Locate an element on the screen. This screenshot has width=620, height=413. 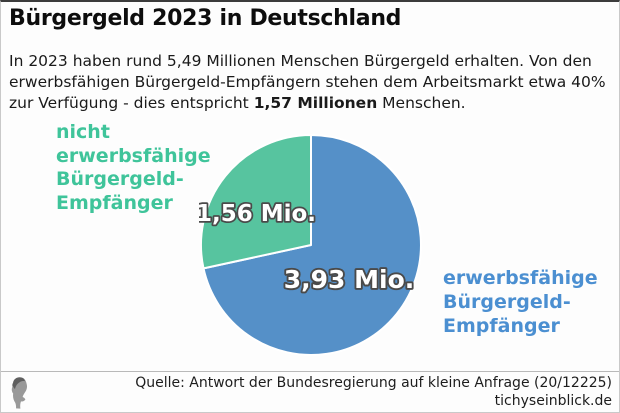
subtitle-segment-2: Menschen. is located at coordinates (421, 102).